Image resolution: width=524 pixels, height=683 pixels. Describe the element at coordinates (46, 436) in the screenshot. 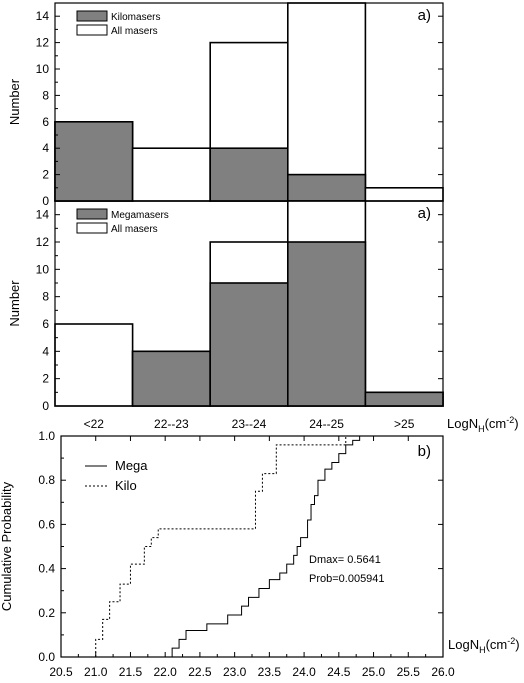

I see `y-tick-label: 1.0` at that location.